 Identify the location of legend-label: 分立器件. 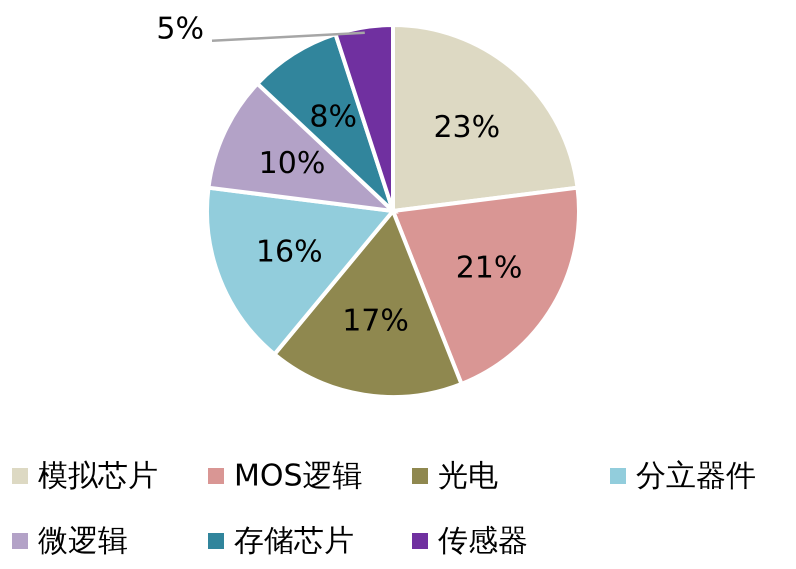
(696, 476).